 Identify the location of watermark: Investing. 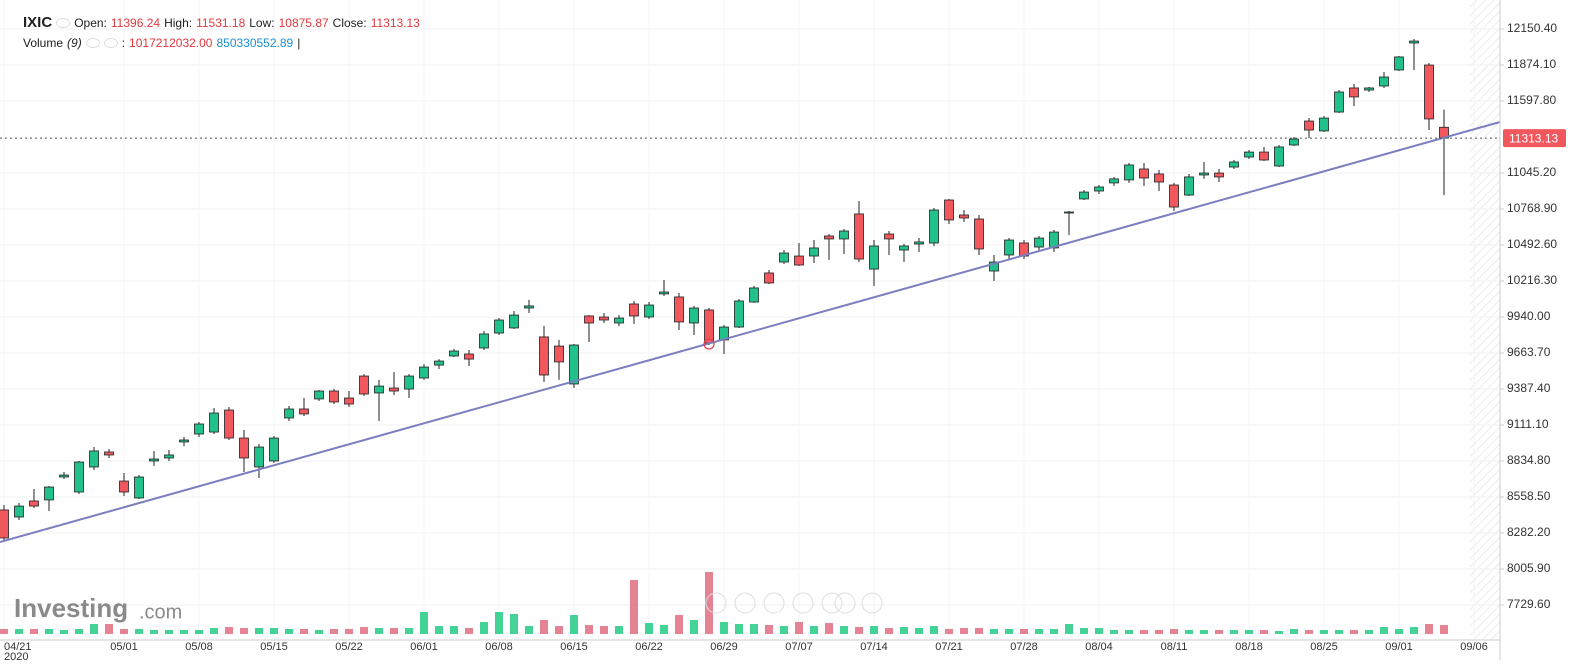
(71, 608).